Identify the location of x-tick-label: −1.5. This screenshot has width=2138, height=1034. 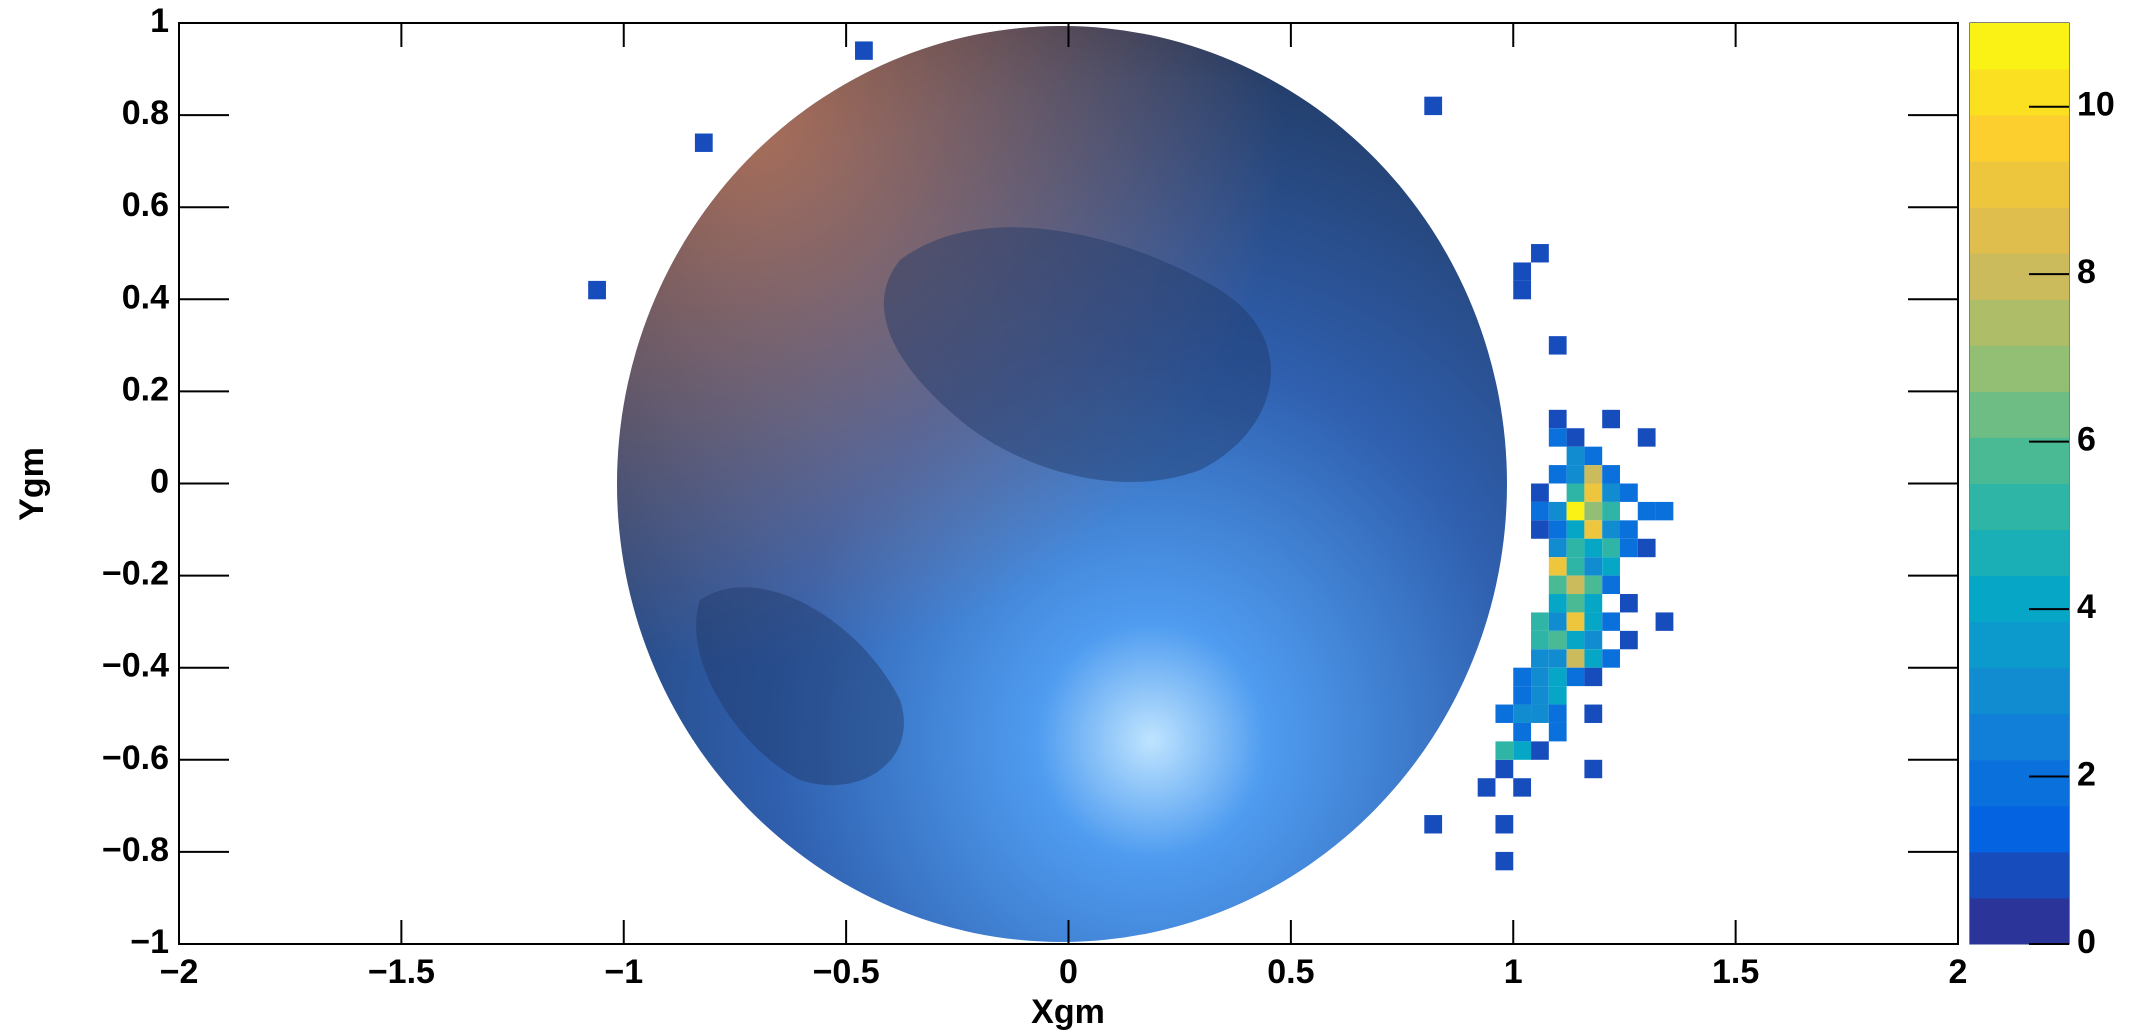
(401, 972).